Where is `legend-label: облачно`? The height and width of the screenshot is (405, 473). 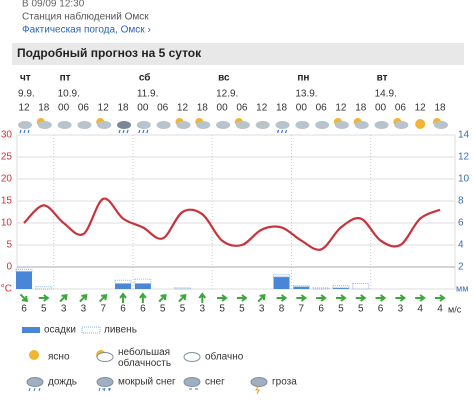
legend-label: облачно is located at coordinates (224, 357).